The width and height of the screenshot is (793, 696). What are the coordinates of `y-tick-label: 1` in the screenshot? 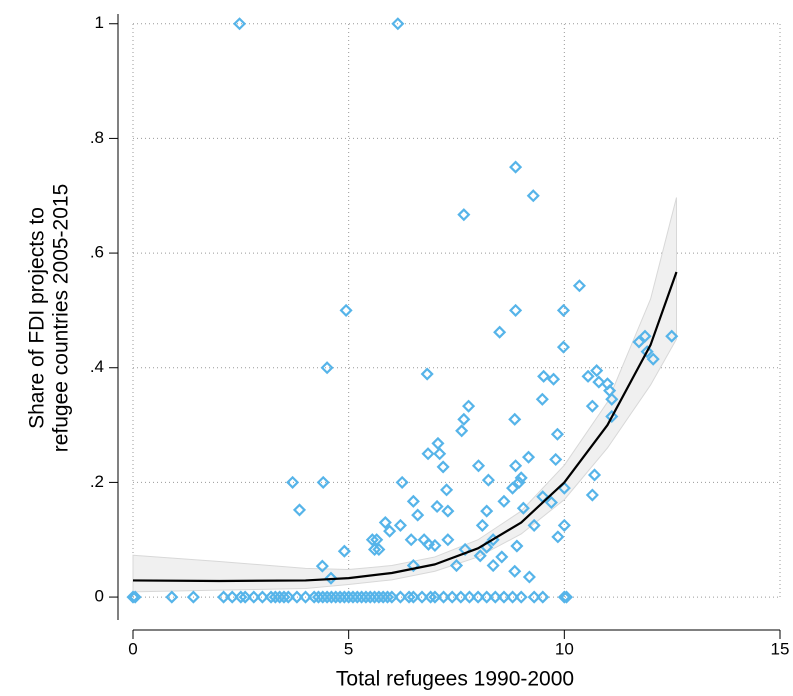 It's located at (99, 22).